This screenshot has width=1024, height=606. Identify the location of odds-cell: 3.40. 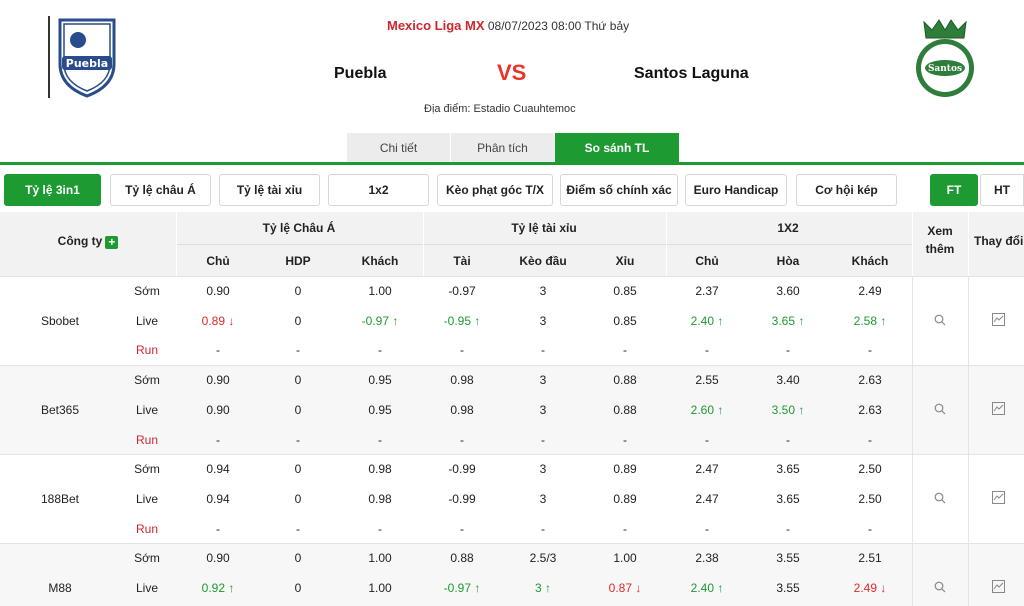
(788, 380).